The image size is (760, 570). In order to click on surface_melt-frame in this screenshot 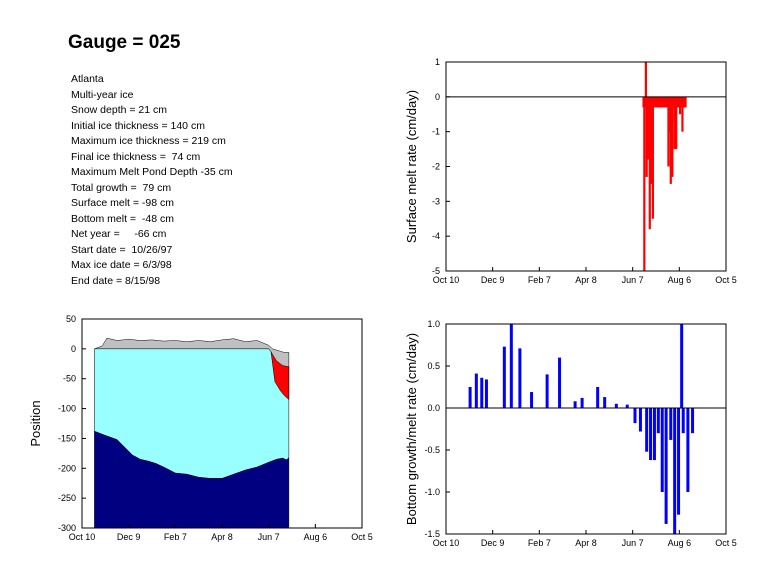, I will do `click(586, 166)`.